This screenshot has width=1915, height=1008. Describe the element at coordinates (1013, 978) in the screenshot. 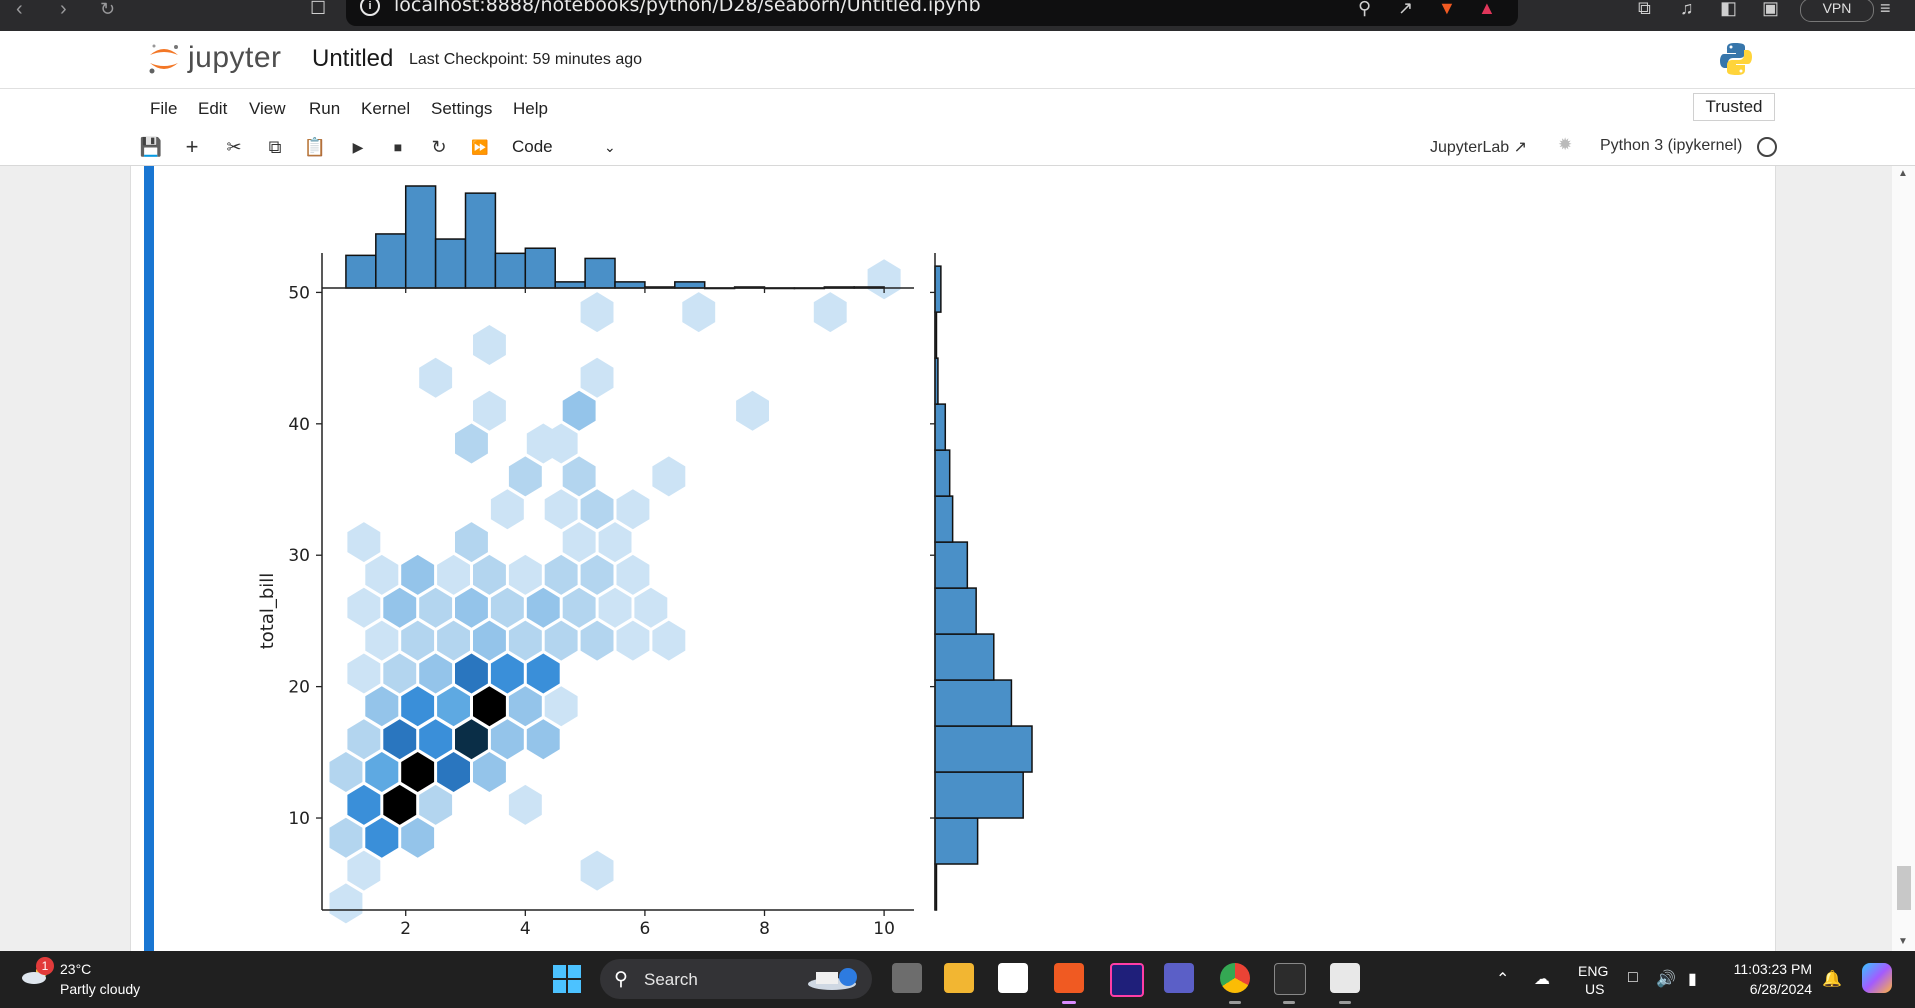

I see `store-icon` at that location.